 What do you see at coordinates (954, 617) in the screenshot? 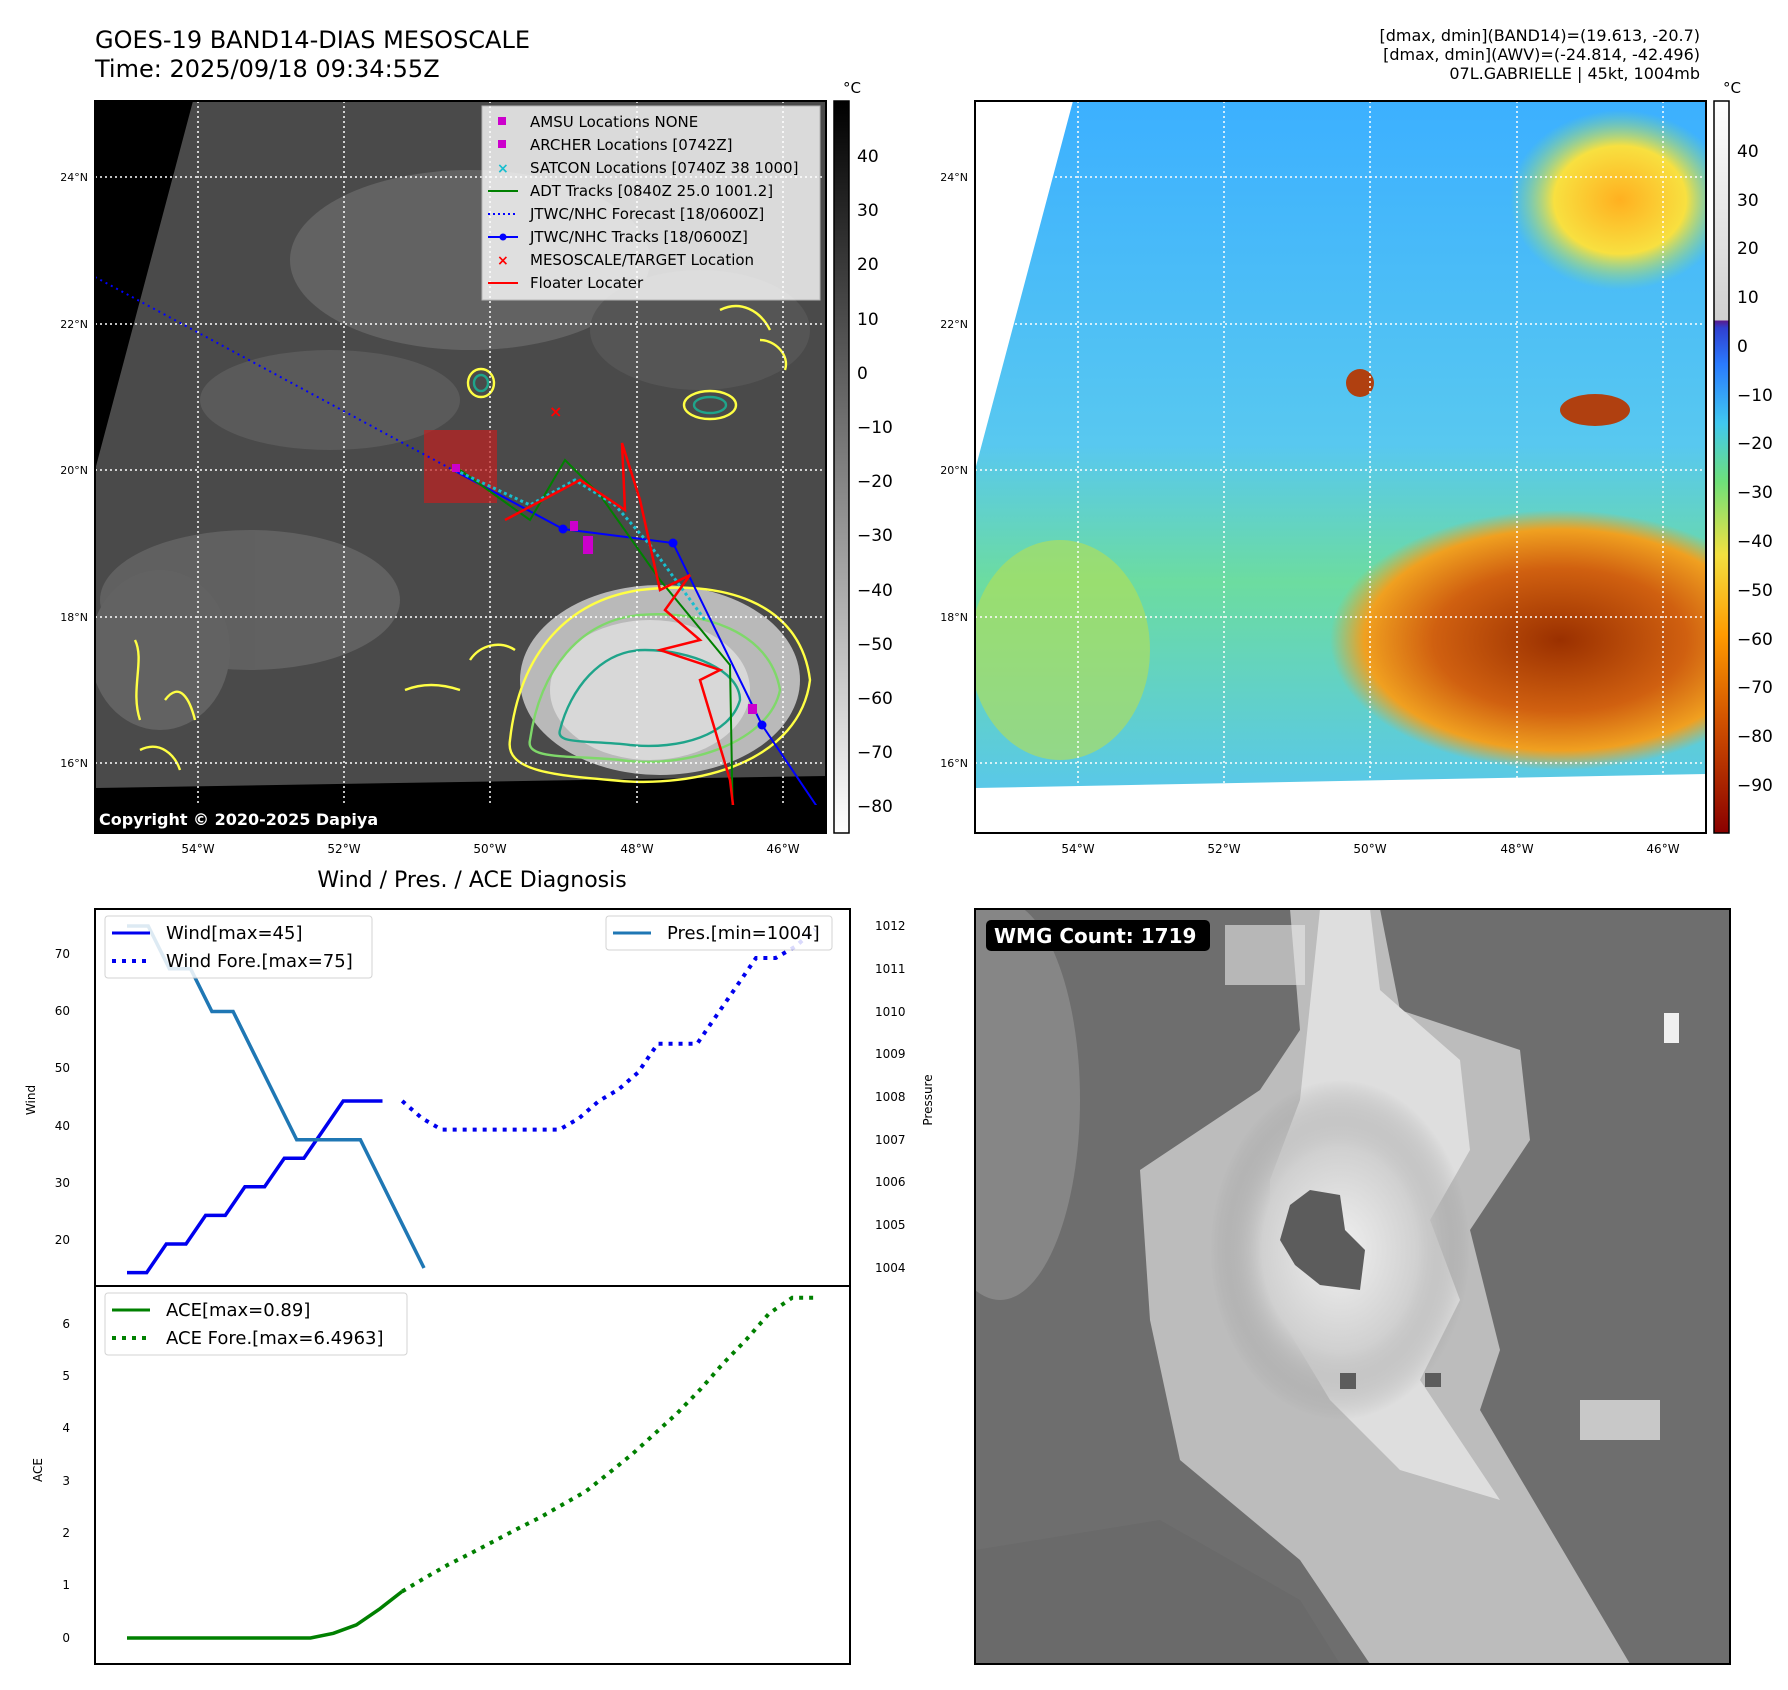
I see `svg-text: 18°N` at bounding box center [954, 617].